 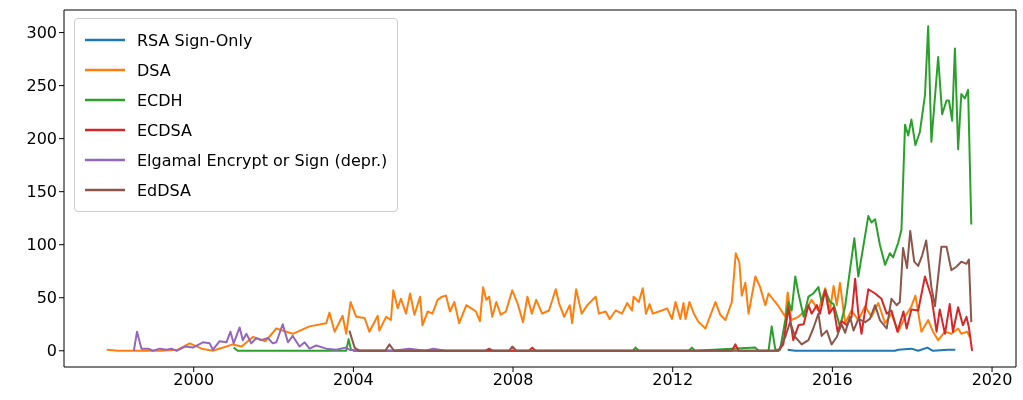 I want to click on y-tick-label: 200, so click(x=41, y=139).